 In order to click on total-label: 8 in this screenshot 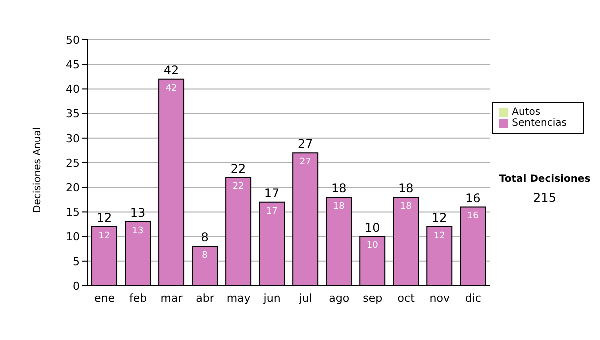, I will do `click(205, 237)`.